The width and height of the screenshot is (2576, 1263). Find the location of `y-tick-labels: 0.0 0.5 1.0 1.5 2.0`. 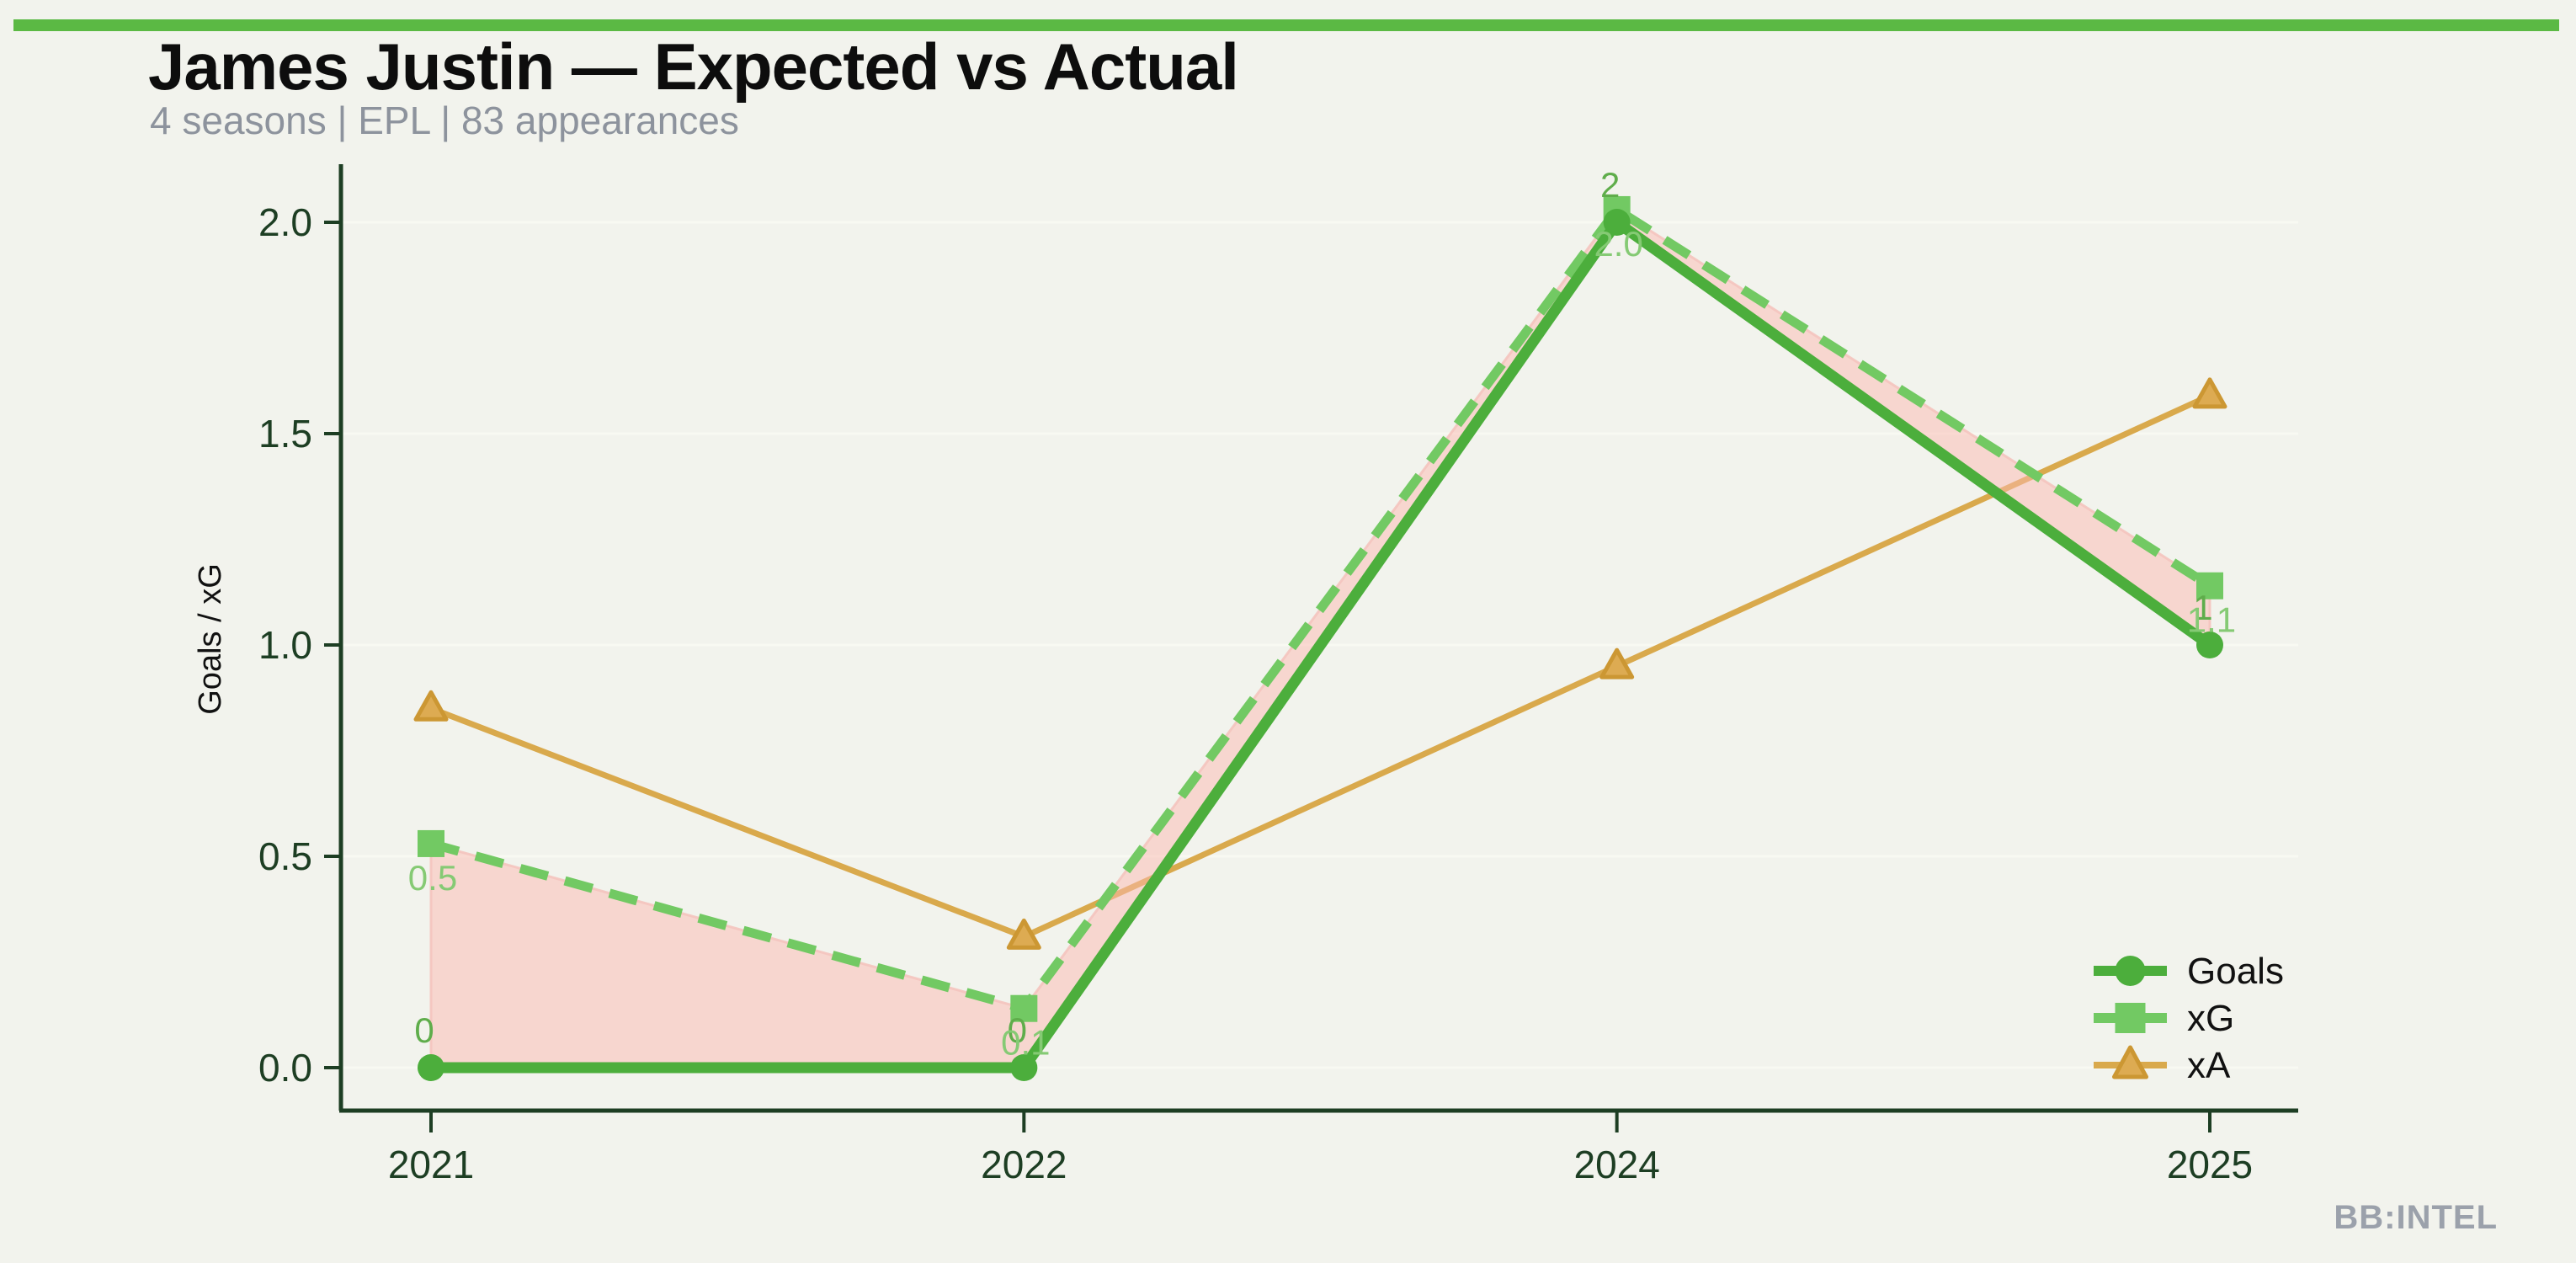

y-tick-labels: 0.0 0.5 1.0 1.5 2.0 is located at coordinates (300, 645).